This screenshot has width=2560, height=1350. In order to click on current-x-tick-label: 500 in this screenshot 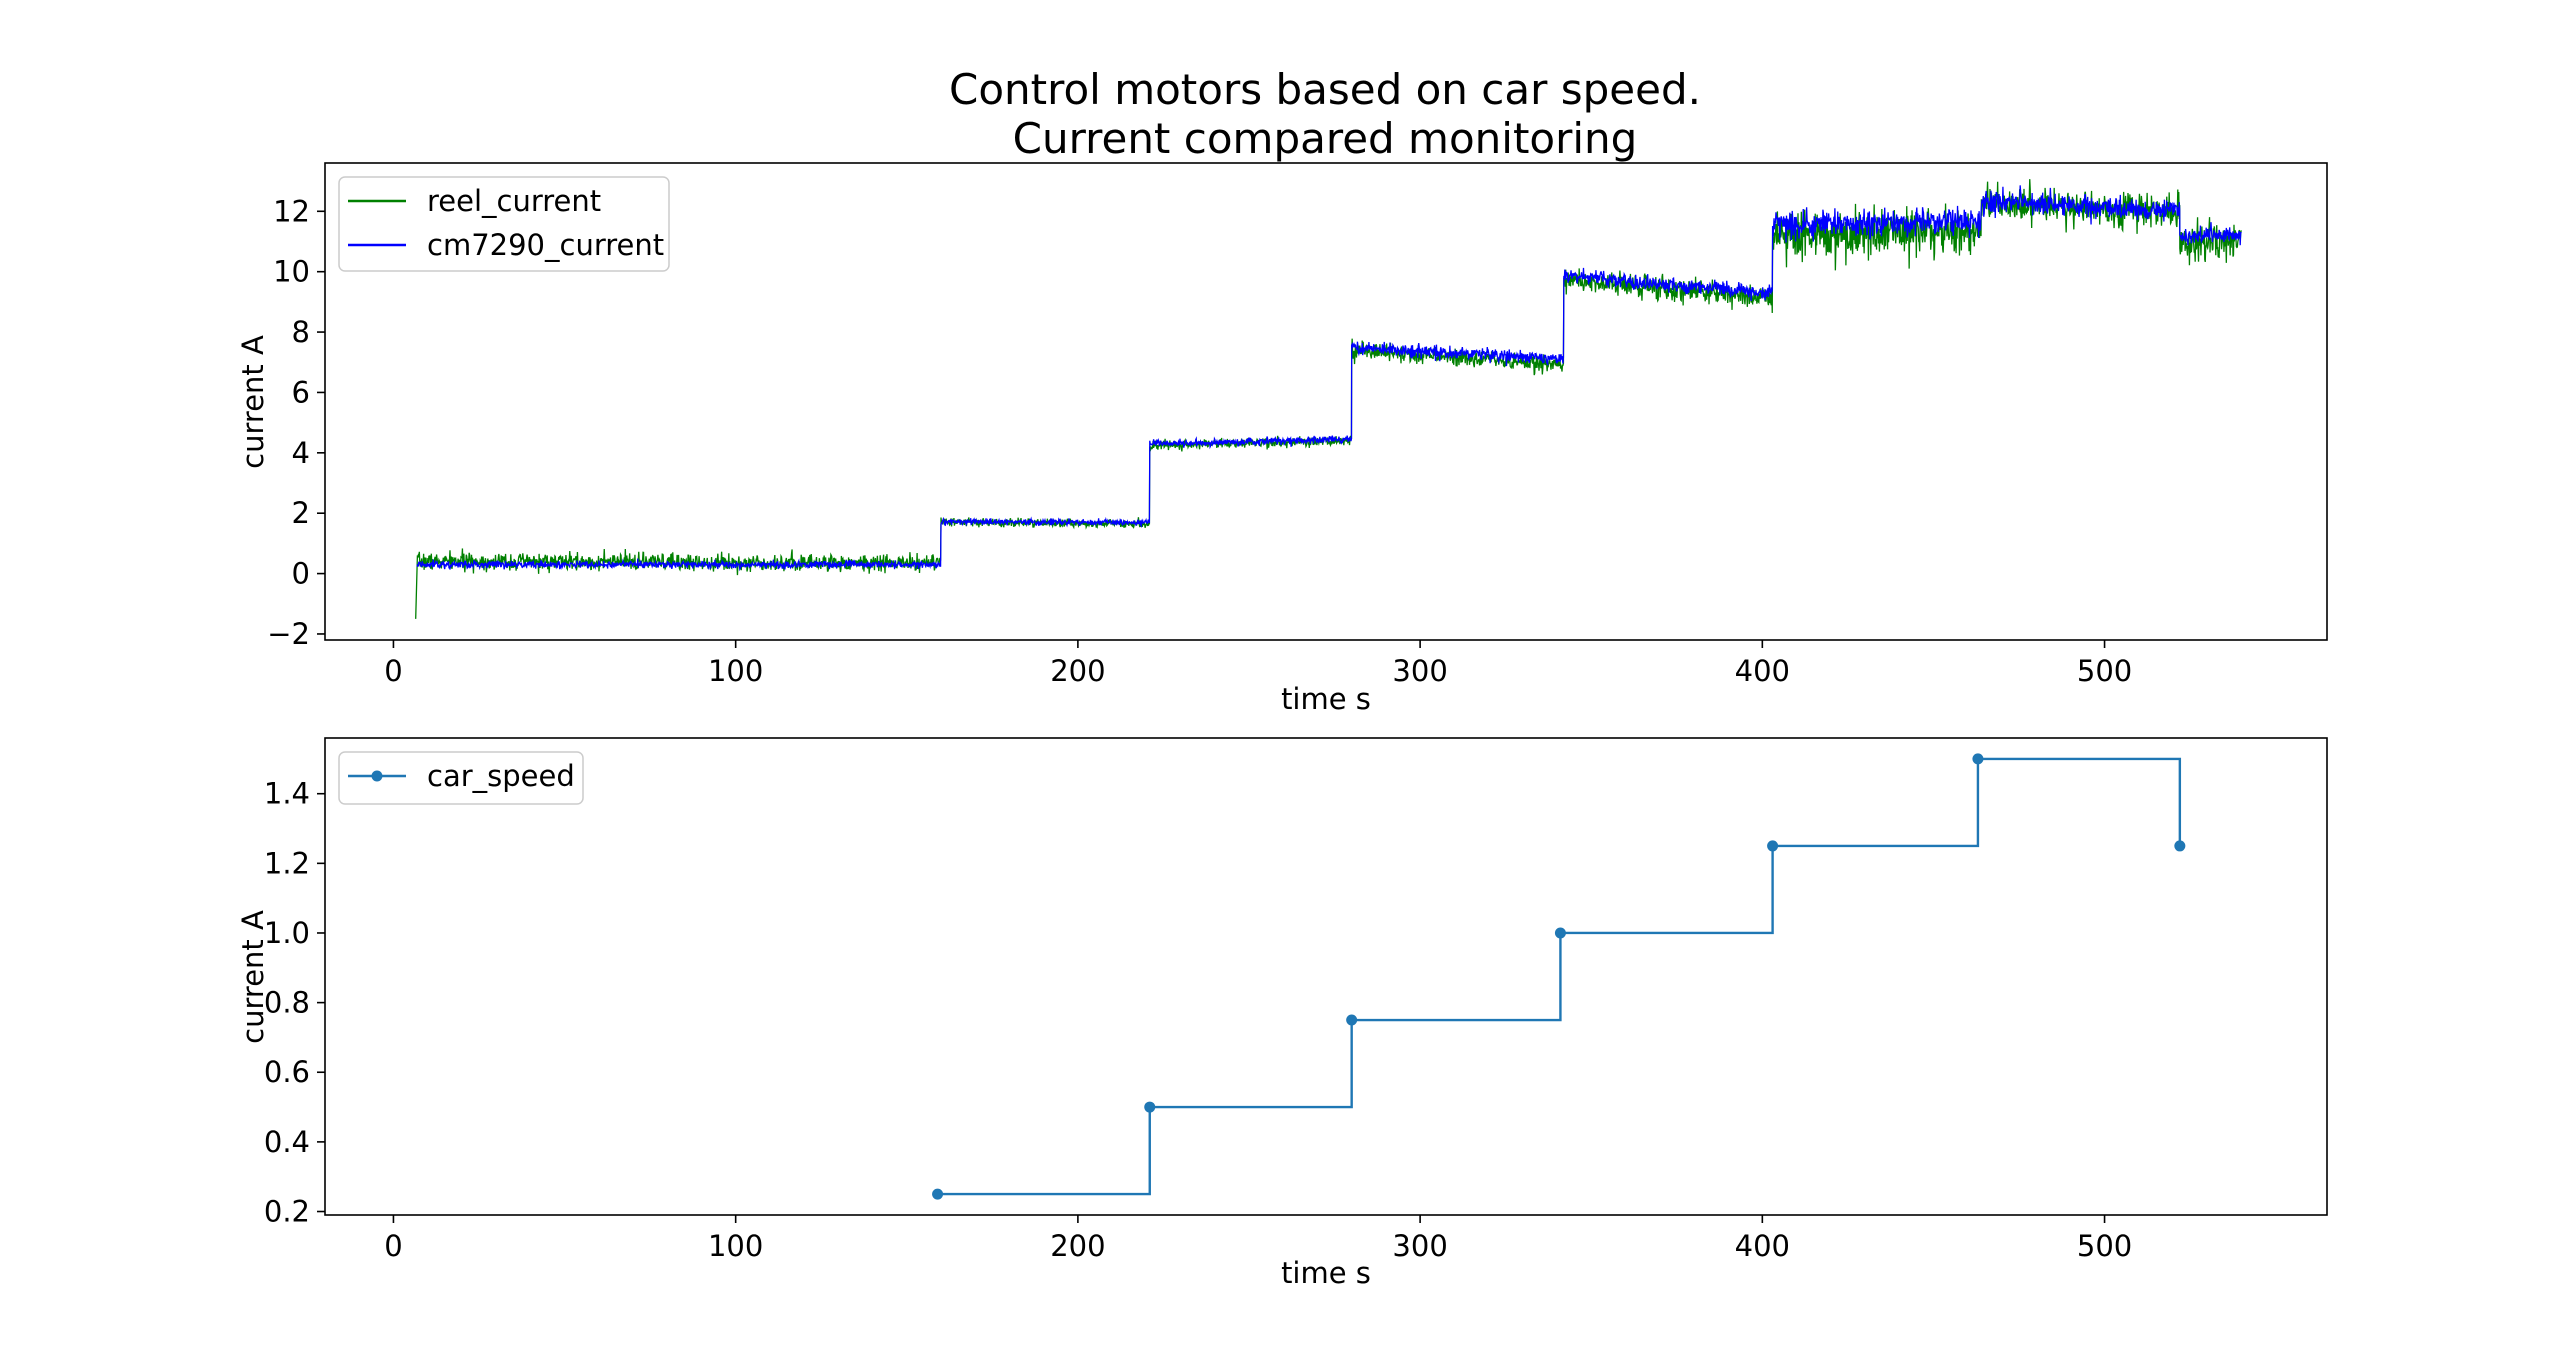, I will do `click(2104, 671)`.